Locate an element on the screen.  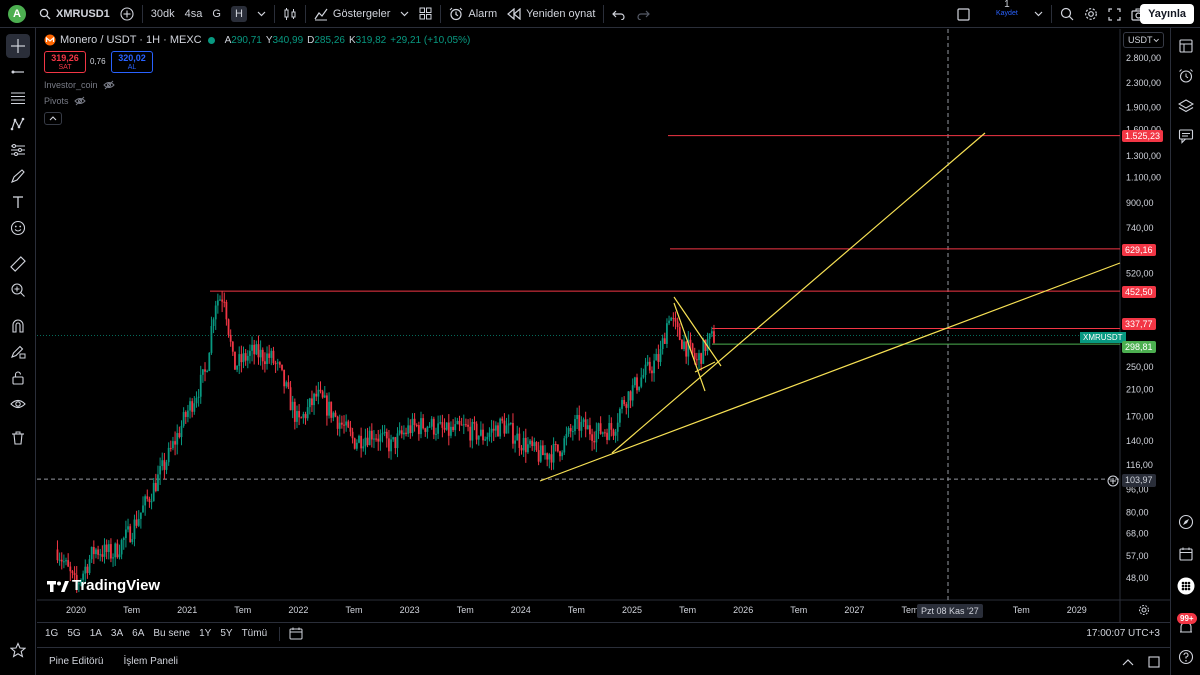
symbol-title: Monero / USDT · 1H · MEXC is located at coordinates (131, 40).